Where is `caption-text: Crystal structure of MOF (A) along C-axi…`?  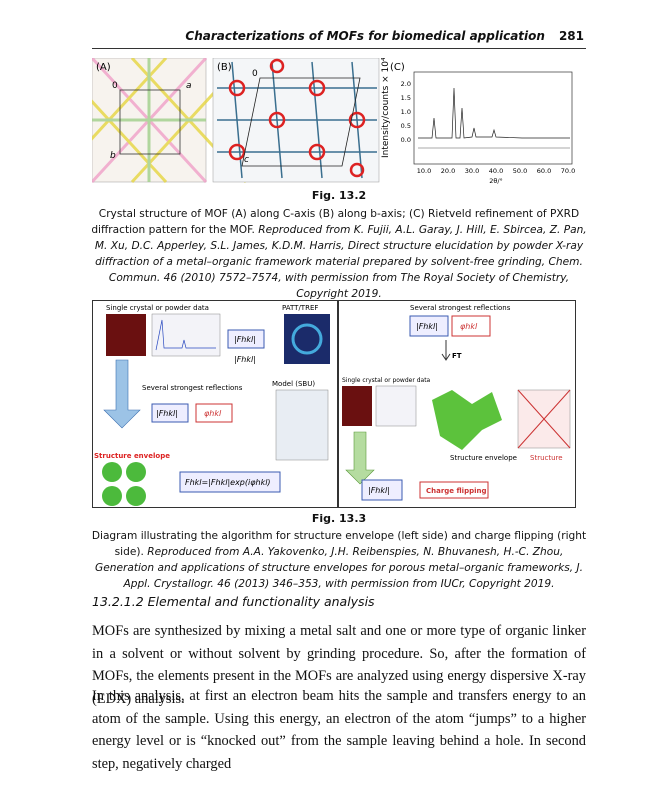
caption-text: Crystal structure of MOF (A) along C-axi… is located at coordinates (335, 222).